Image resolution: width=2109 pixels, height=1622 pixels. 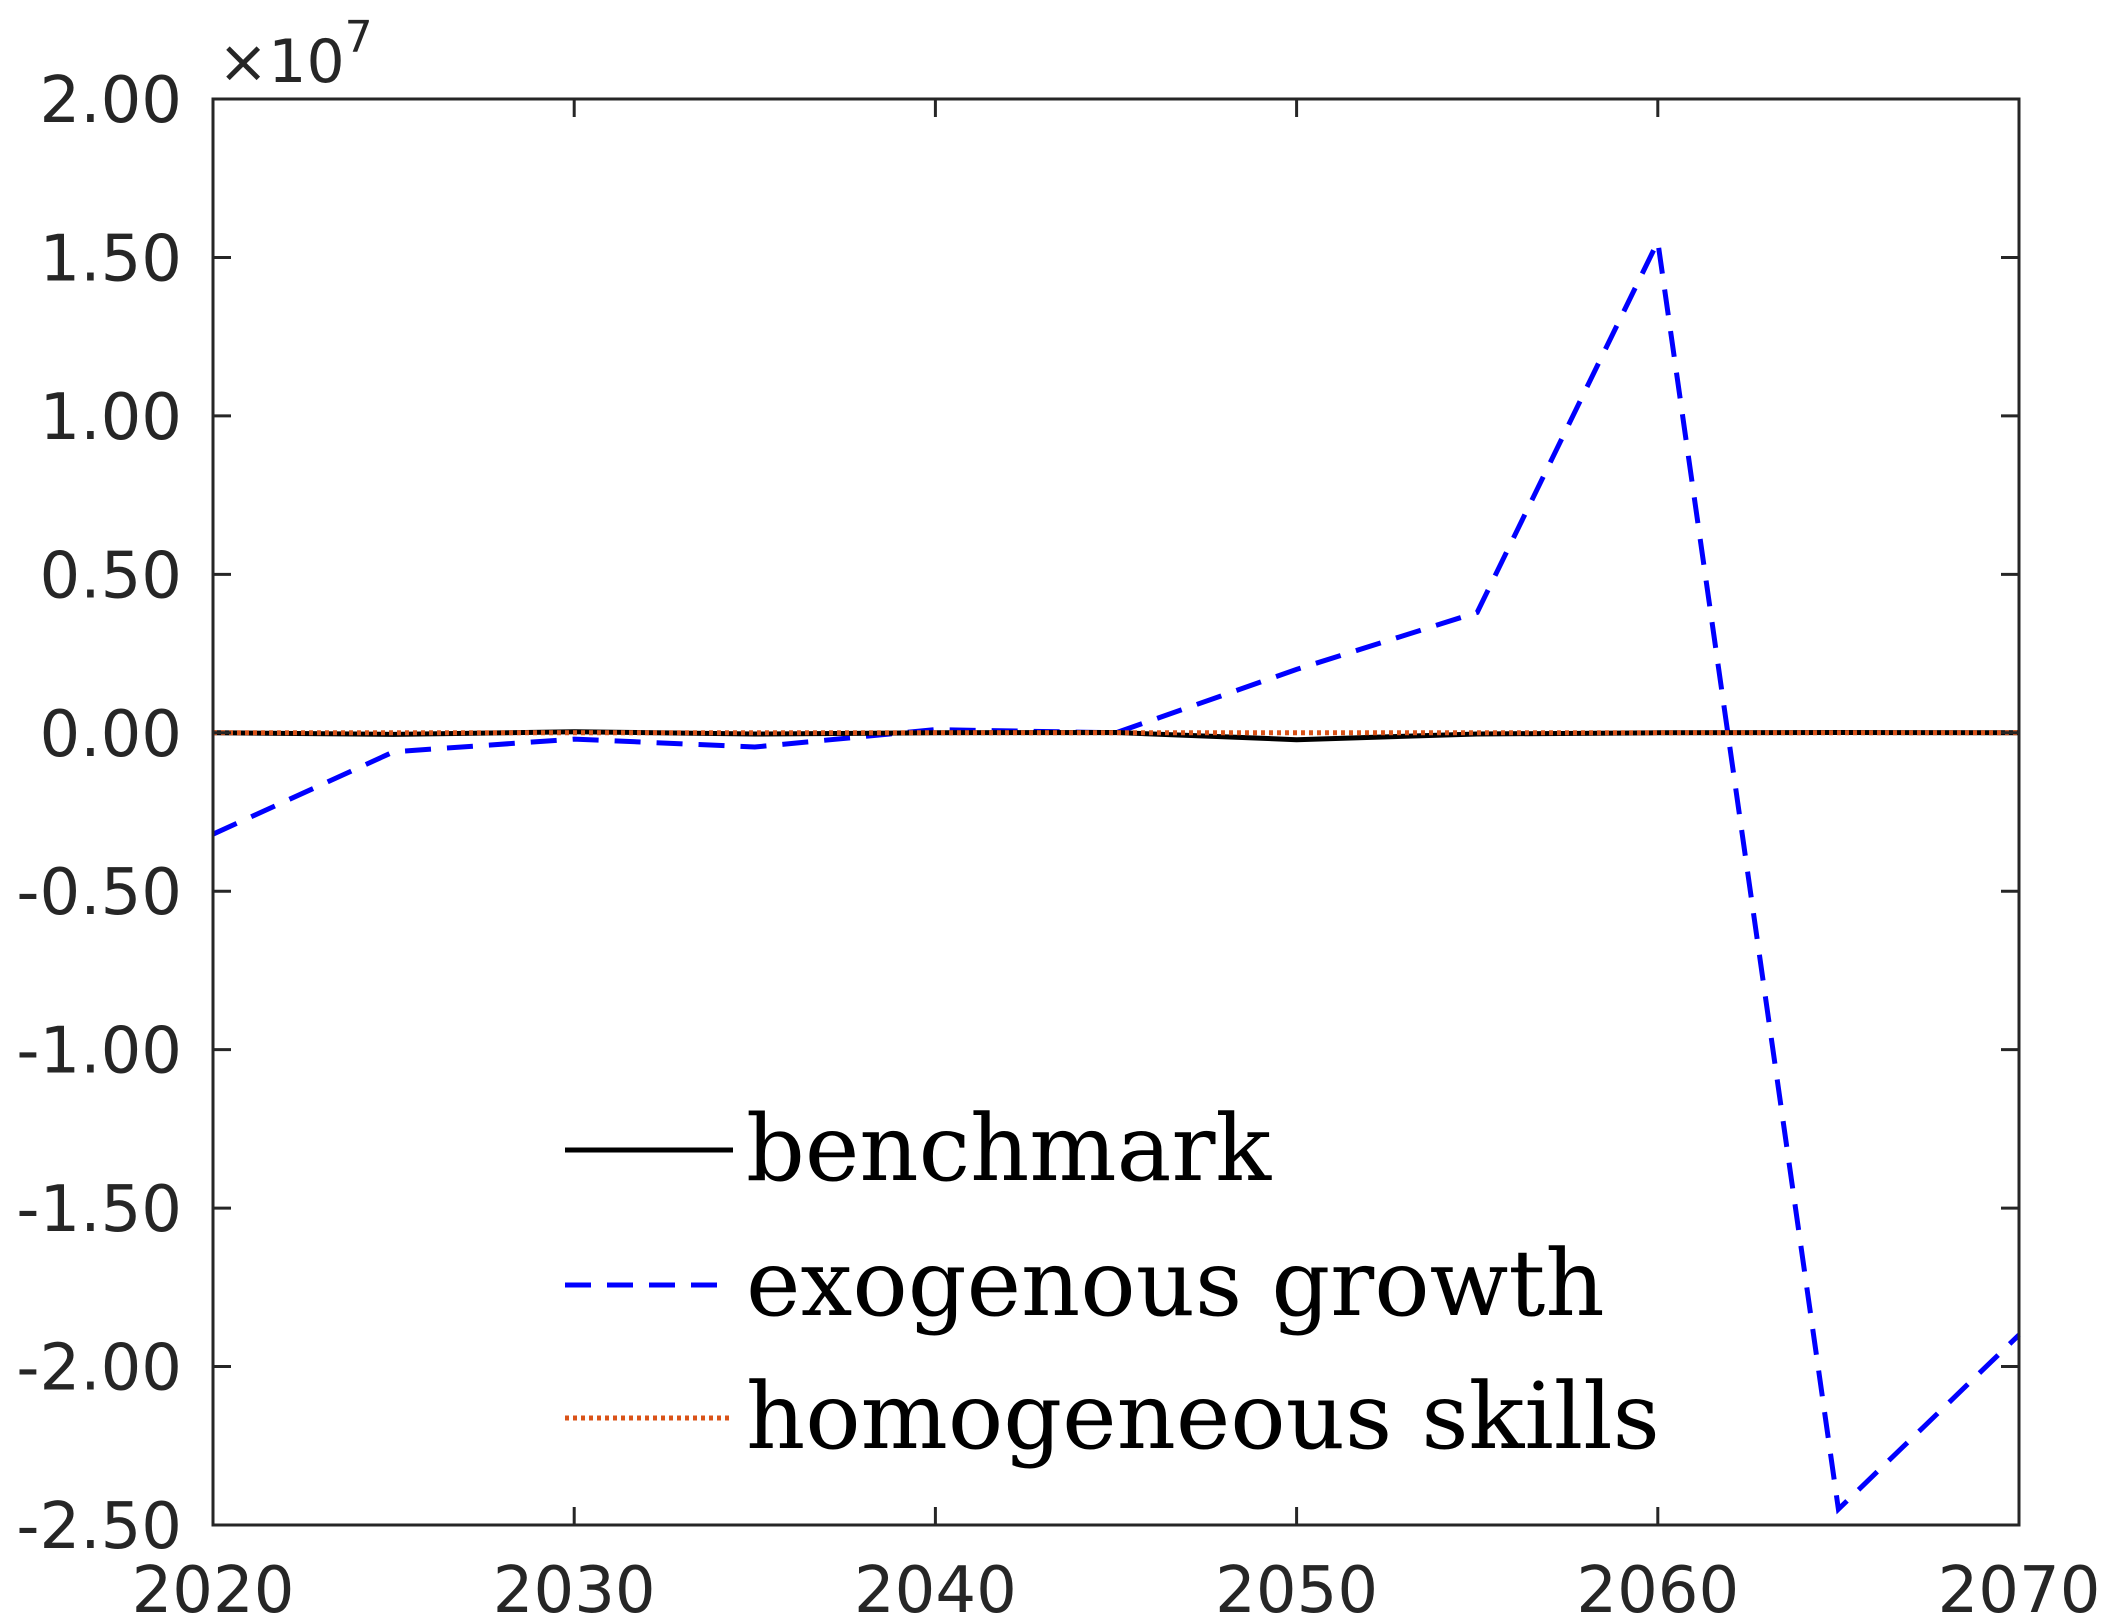 What do you see at coordinates (99, 1527) in the screenshot?
I see `y-tick-label: -2.50` at bounding box center [99, 1527].